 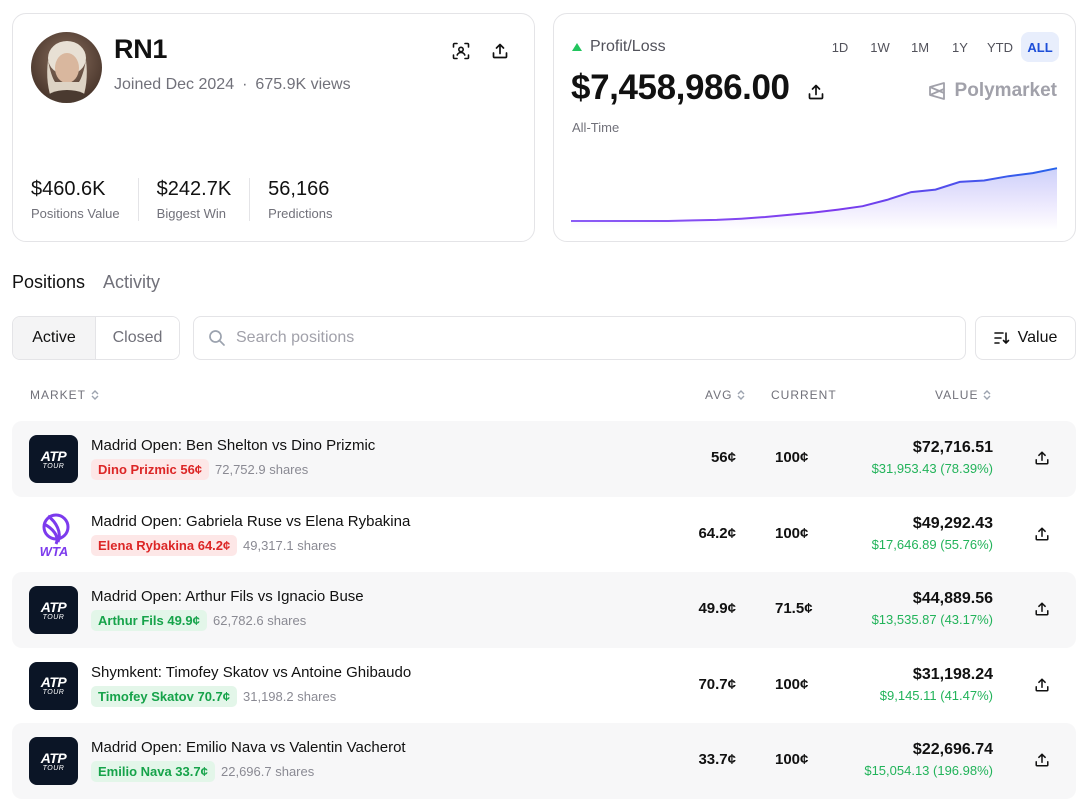 I want to click on time-range-selector: 1D 1W 1M 1Y YTD ALL, so click(x=940, y=47).